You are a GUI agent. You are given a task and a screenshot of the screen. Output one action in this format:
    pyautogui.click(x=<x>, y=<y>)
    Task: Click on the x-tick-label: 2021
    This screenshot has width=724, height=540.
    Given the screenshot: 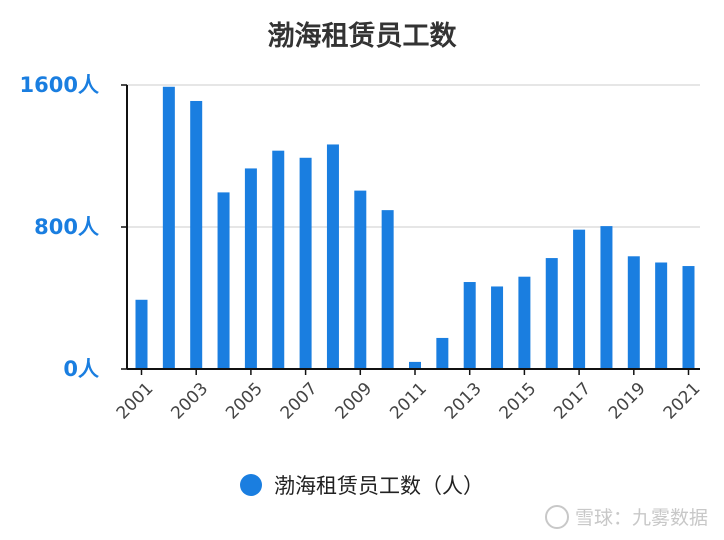 What is the action you would take?
    pyautogui.click(x=682, y=401)
    